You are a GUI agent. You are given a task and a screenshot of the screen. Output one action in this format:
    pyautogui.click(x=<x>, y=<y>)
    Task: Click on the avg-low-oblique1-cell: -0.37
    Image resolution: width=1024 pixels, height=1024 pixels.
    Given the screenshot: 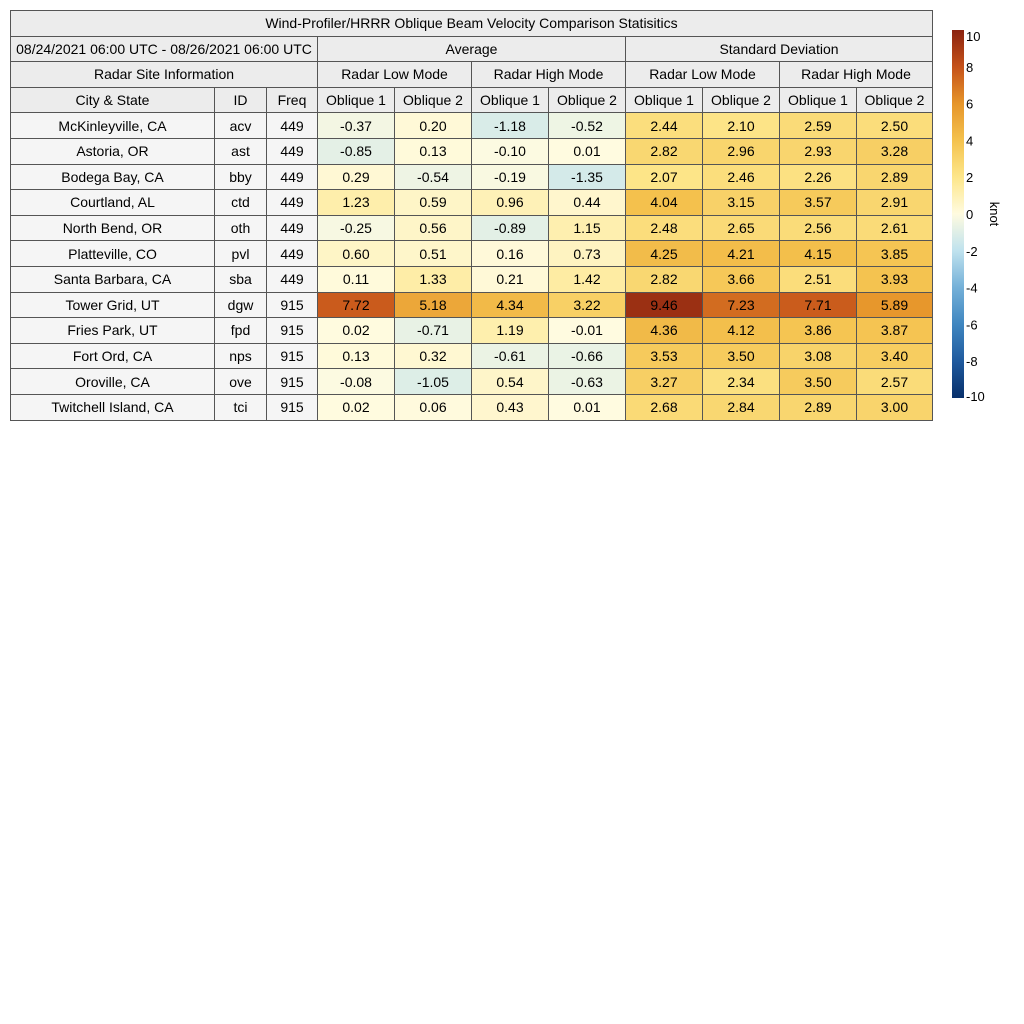 What is the action you would take?
    pyautogui.click(x=356, y=125)
    